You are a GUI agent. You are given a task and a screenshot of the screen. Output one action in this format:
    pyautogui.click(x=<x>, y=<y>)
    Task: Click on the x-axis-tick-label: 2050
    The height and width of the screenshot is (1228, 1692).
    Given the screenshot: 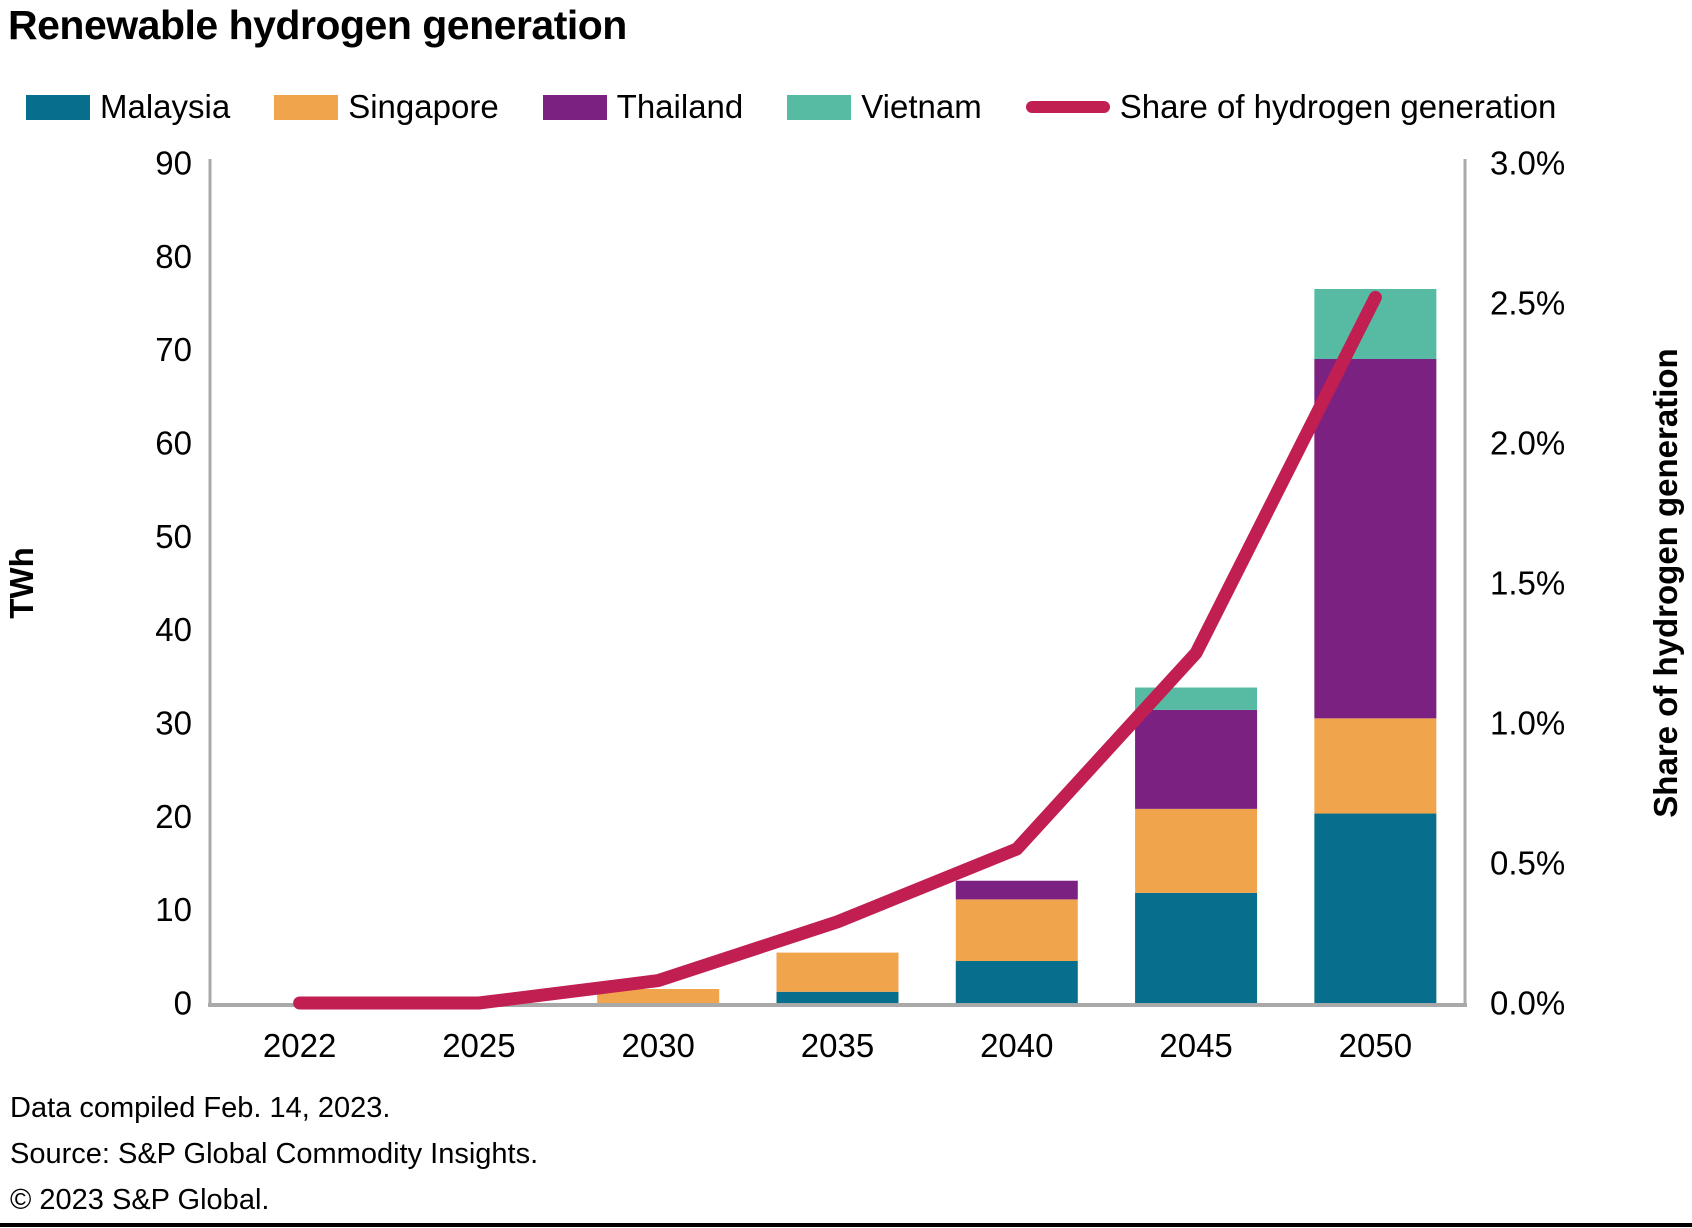 What is the action you would take?
    pyautogui.click(x=1375, y=1045)
    